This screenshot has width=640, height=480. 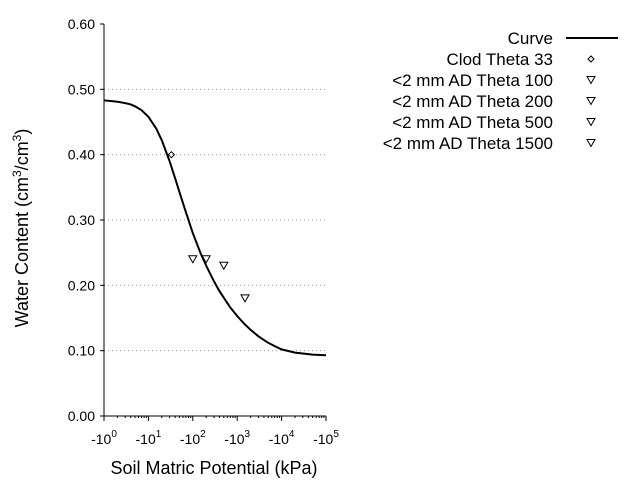 I want to click on y-axis-label-mid: /cm, so click(x=22, y=155).